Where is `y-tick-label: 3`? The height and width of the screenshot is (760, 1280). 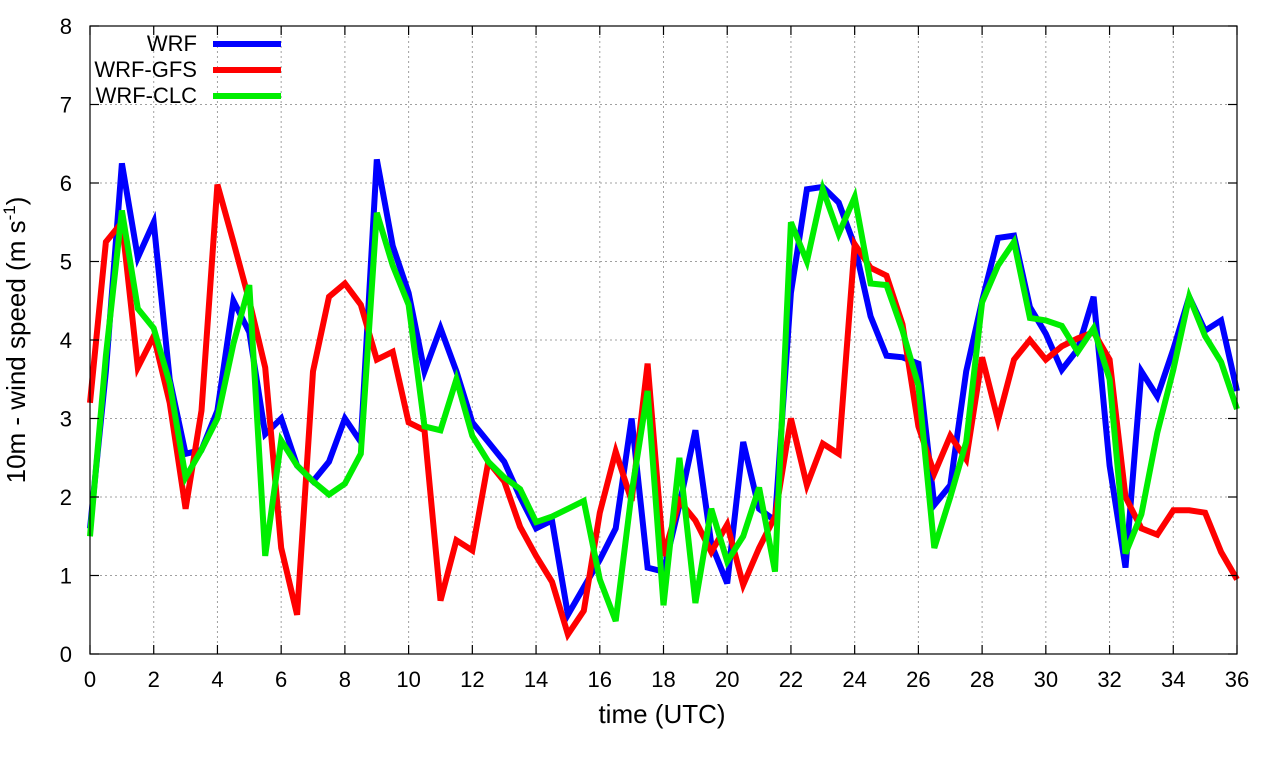
y-tick-label: 3 is located at coordinates (66, 419).